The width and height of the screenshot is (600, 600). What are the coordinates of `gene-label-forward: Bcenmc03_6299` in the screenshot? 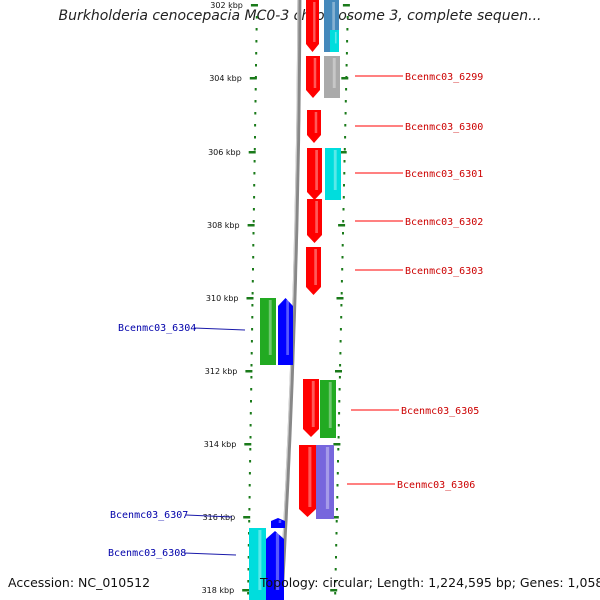 It's located at (444, 77).